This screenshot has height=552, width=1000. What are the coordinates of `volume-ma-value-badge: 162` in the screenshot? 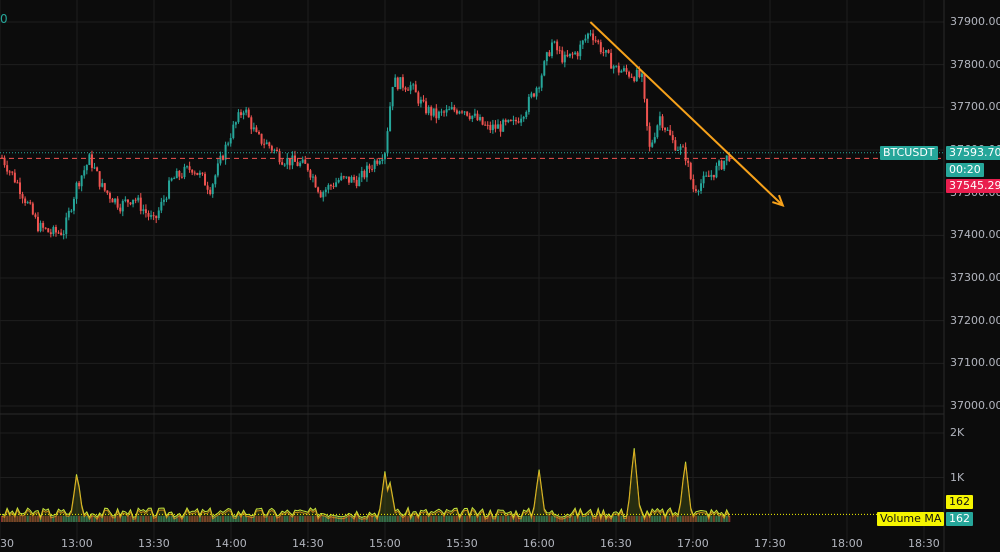 It's located at (959, 502).